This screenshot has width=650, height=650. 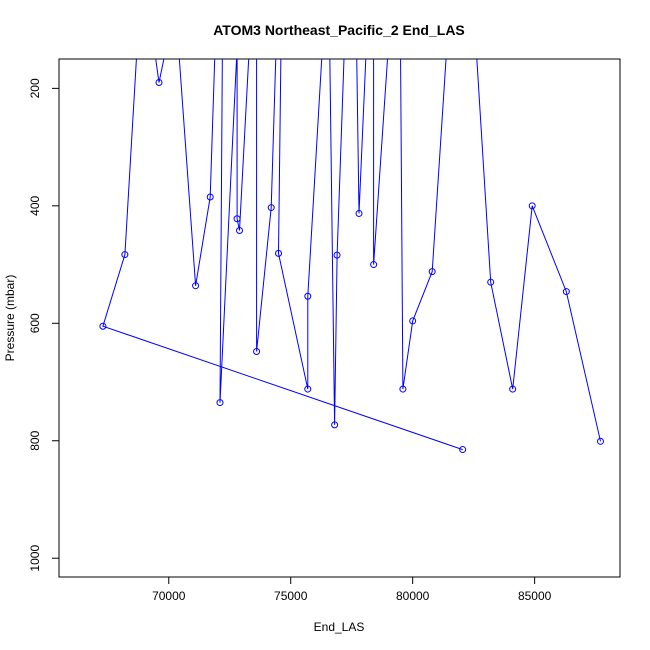 What do you see at coordinates (413, 596) in the screenshot?
I see `x-tick-label: 80000` at bounding box center [413, 596].